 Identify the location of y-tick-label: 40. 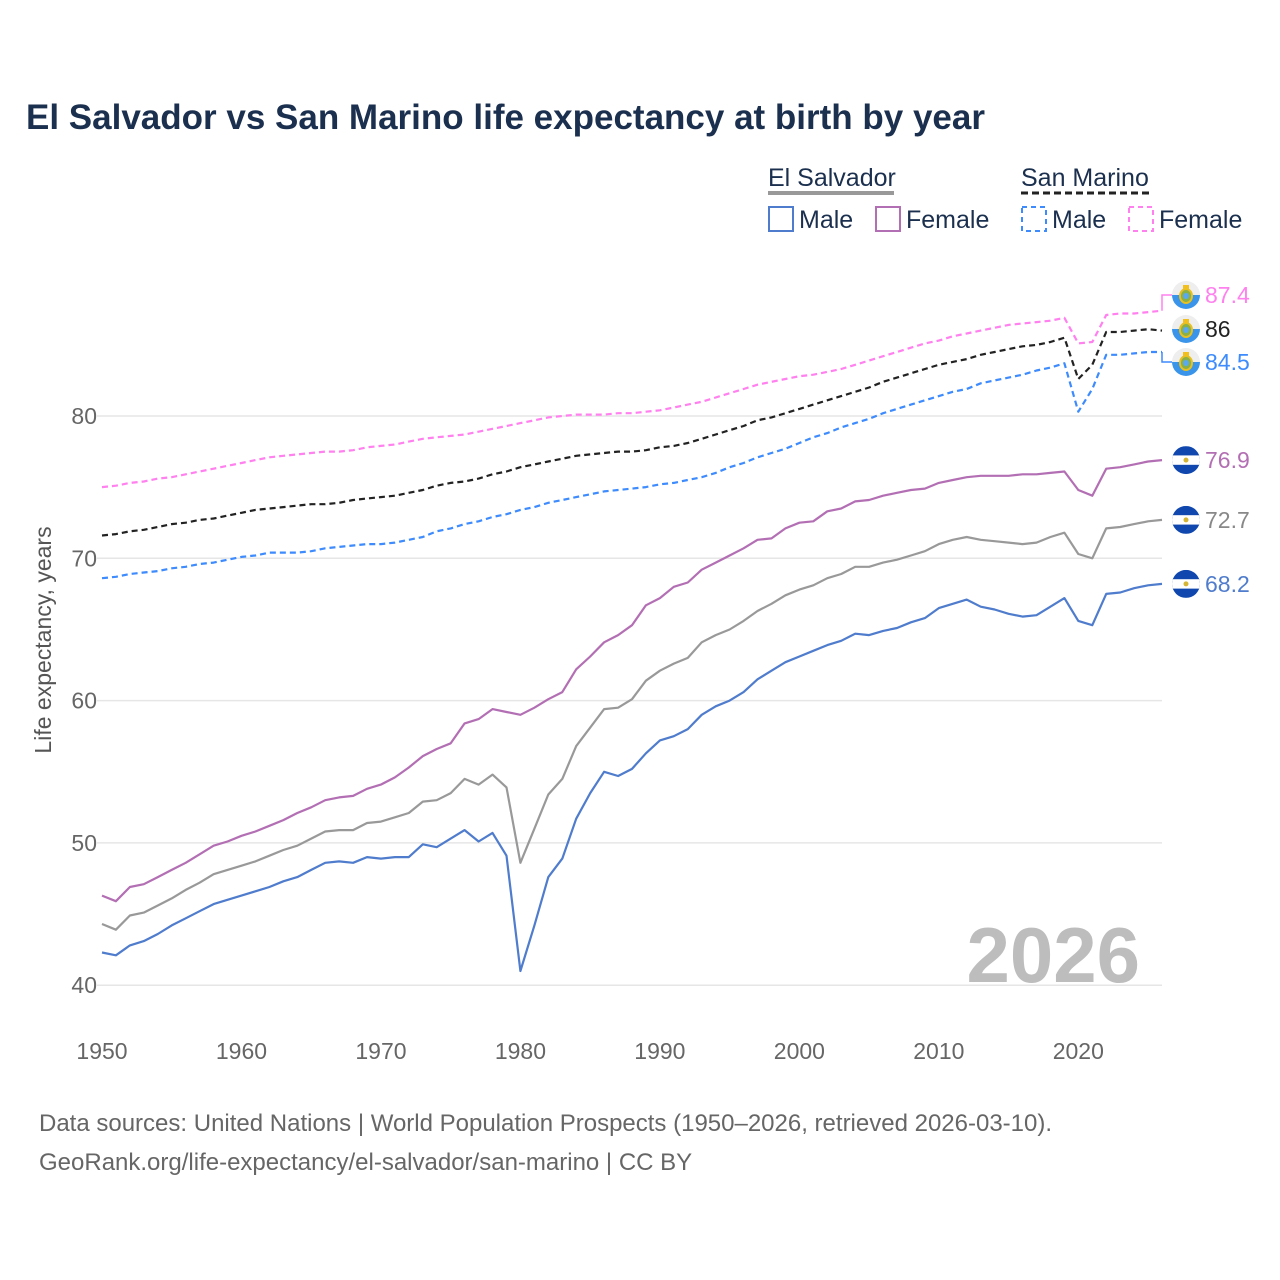
(84, 985).